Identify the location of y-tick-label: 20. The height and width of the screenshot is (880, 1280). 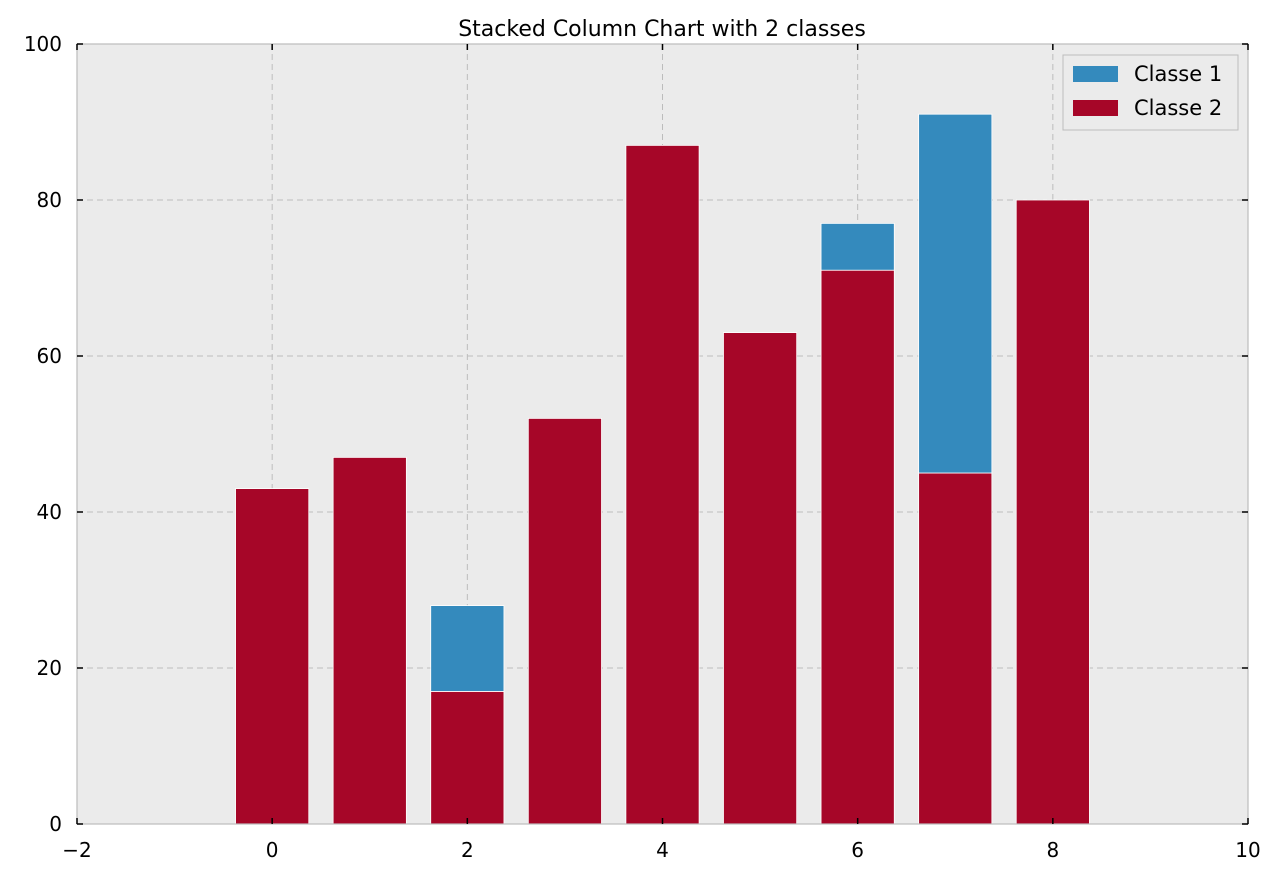
(49, 668).